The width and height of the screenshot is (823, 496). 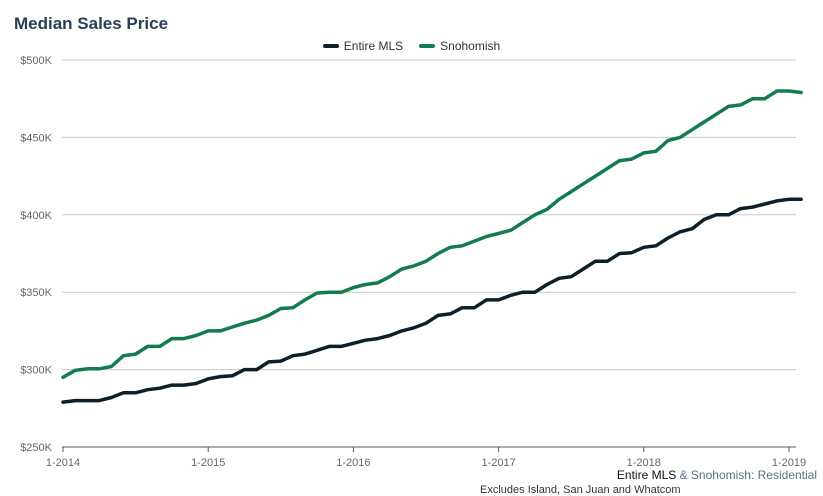 I want to click on chart-title: Median Sales Price, so click(x=91, y=23).